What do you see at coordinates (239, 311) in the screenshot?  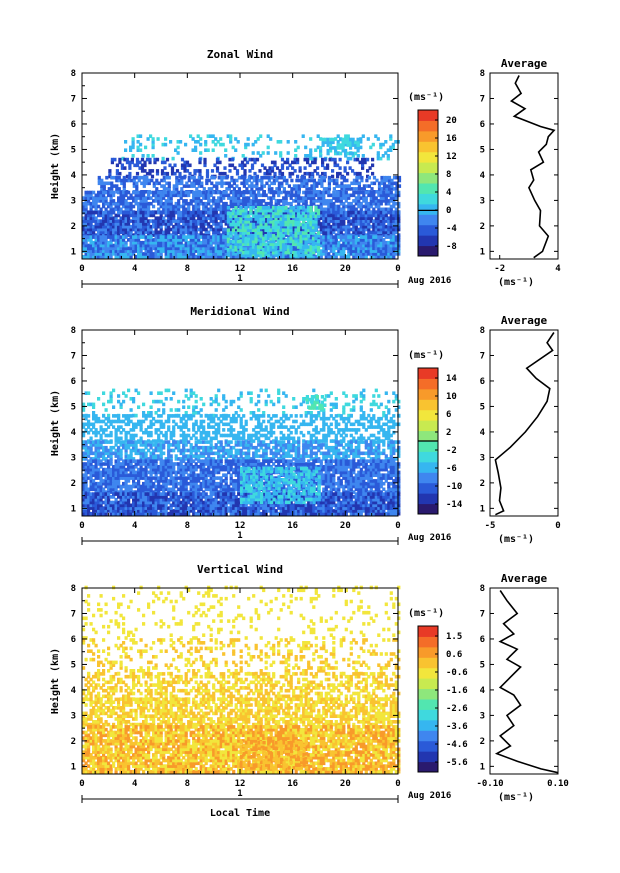 I see `panel-title: Meridional Wind` at bounding box center [239, 311].